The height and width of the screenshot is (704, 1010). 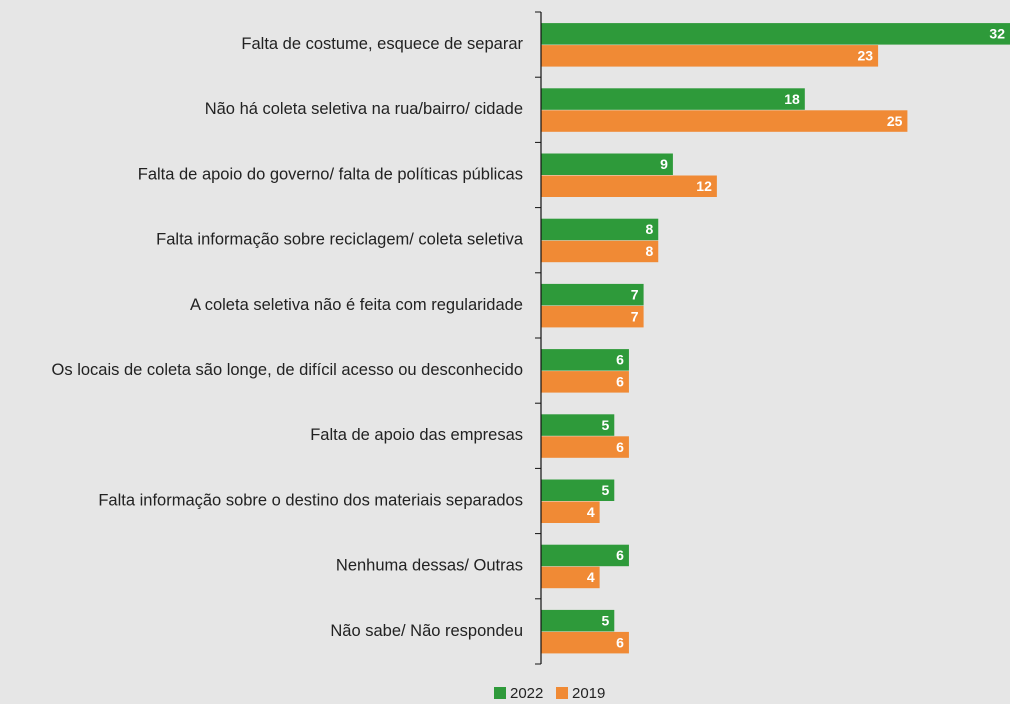 I want to click on value-label: 18, so click(x=792, y=99).